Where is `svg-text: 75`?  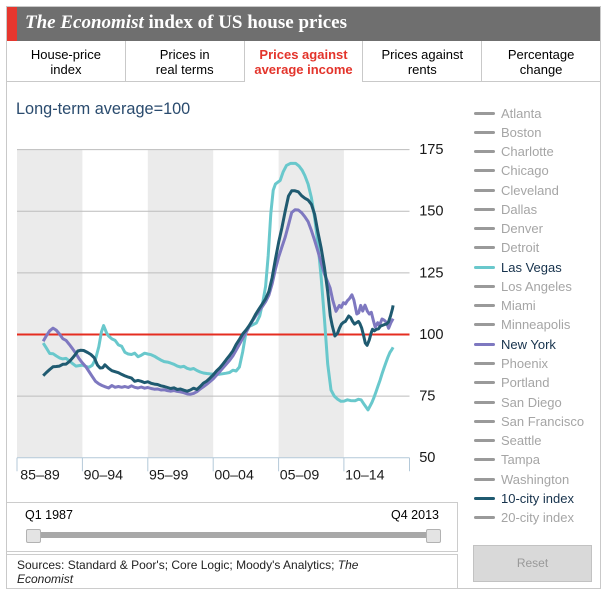
svg-text: 75 is located at coordinates (427, 397).